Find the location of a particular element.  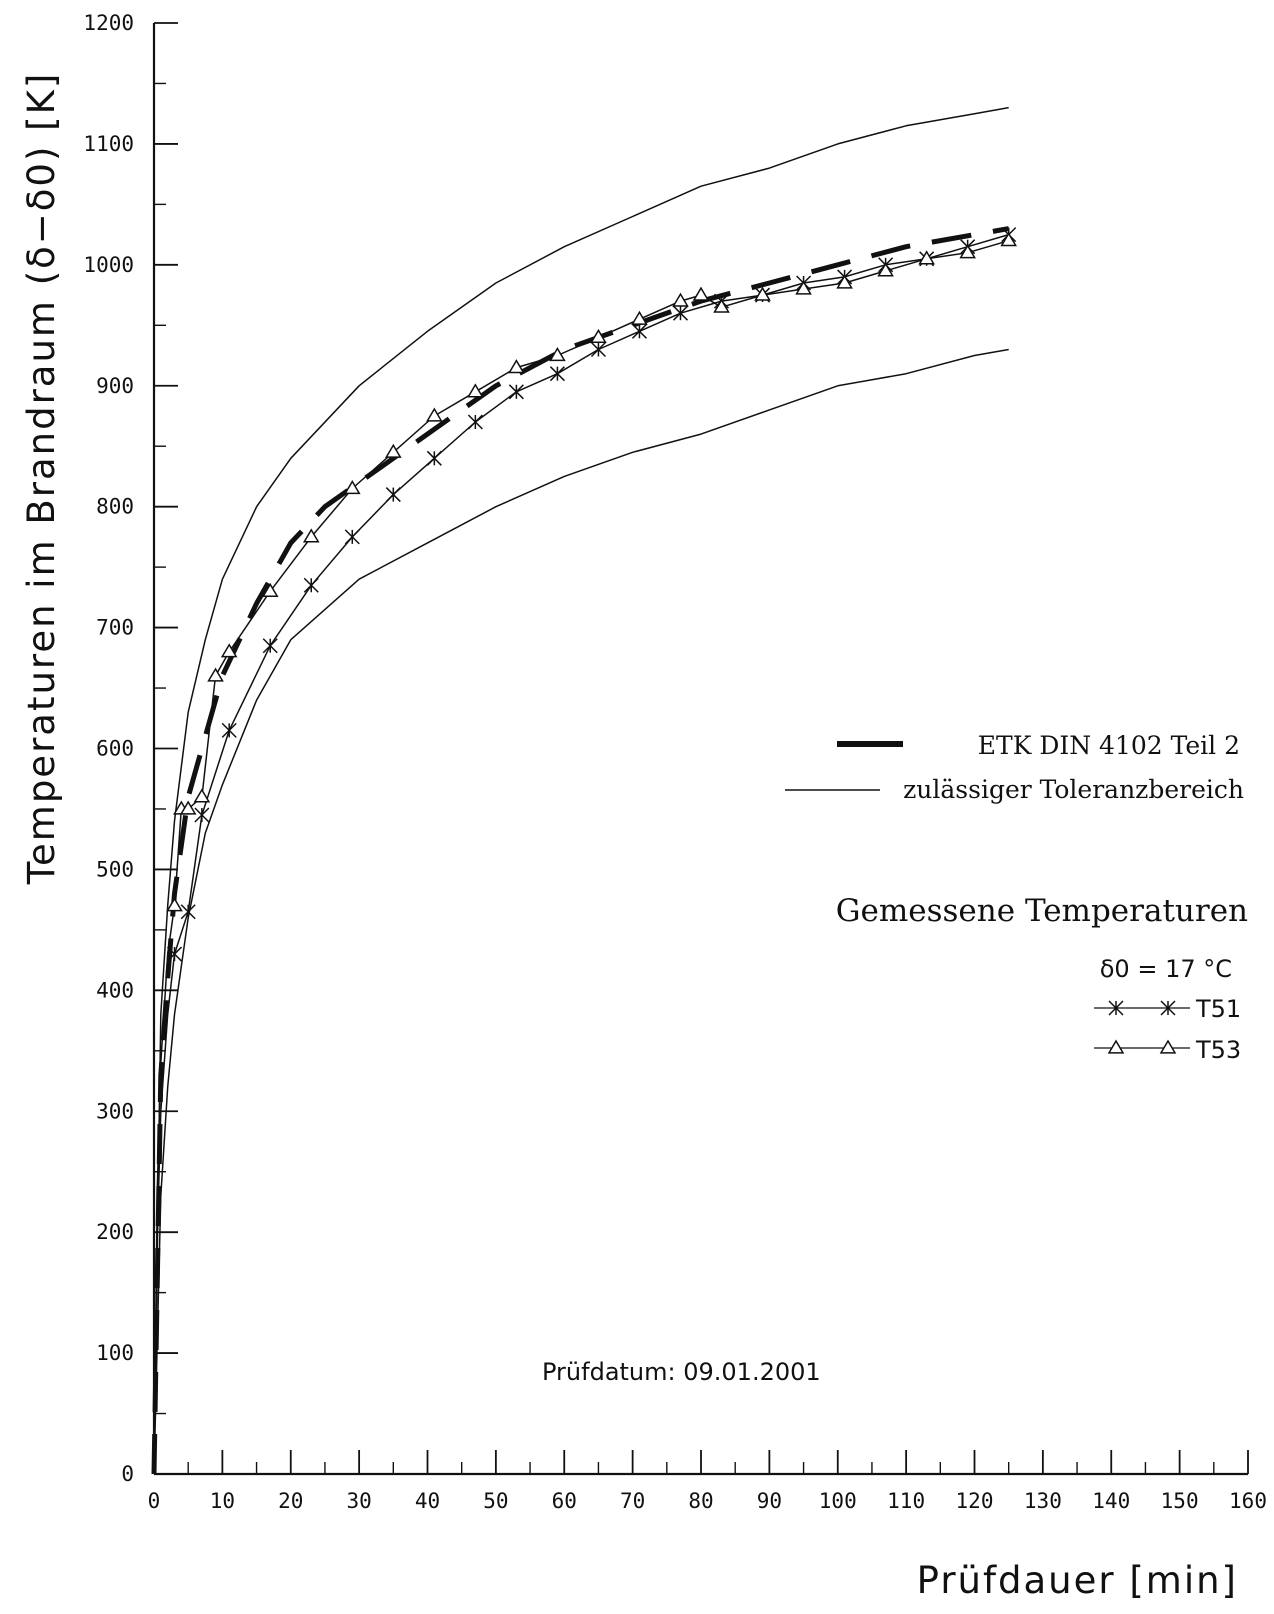

x-tick-label: 40 is located at coordinates (427, 1501).